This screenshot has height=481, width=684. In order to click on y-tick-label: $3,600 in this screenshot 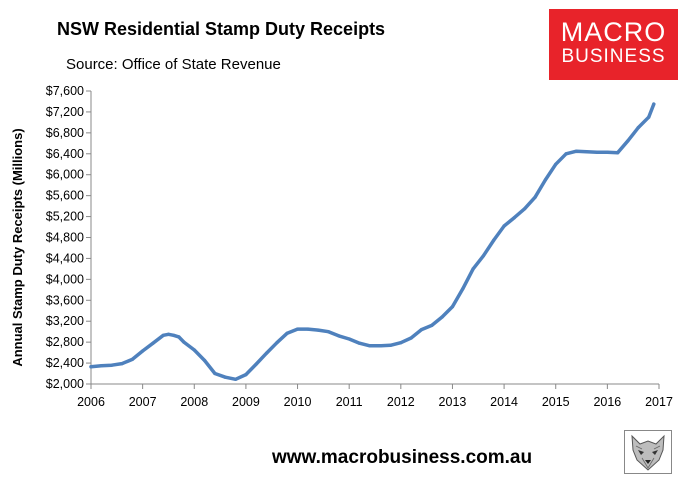, I will do `click(65, 300)`.